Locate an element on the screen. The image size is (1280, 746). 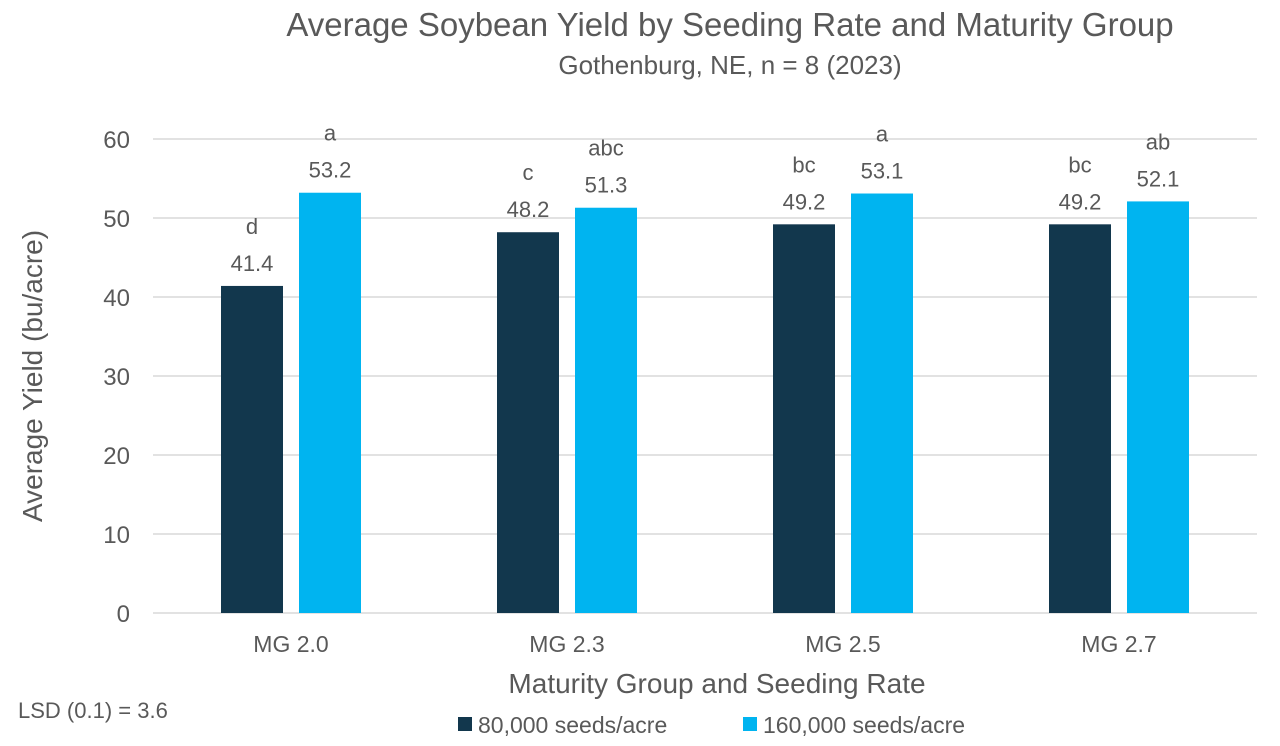
x-tick-label: MG 2.7 is located at coordinates (1118, 644).